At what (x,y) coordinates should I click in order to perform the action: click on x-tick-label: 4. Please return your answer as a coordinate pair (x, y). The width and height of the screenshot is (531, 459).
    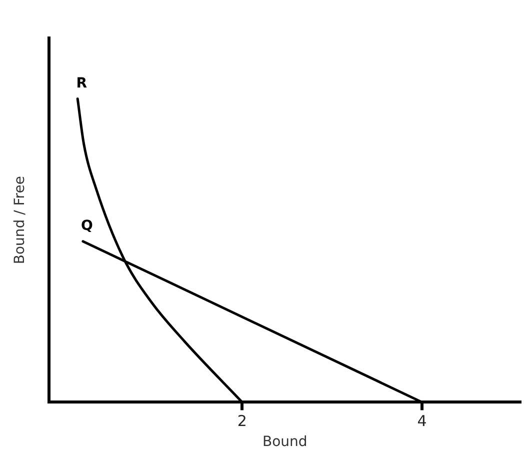
    Looking at the image, I should click on (422, 421).